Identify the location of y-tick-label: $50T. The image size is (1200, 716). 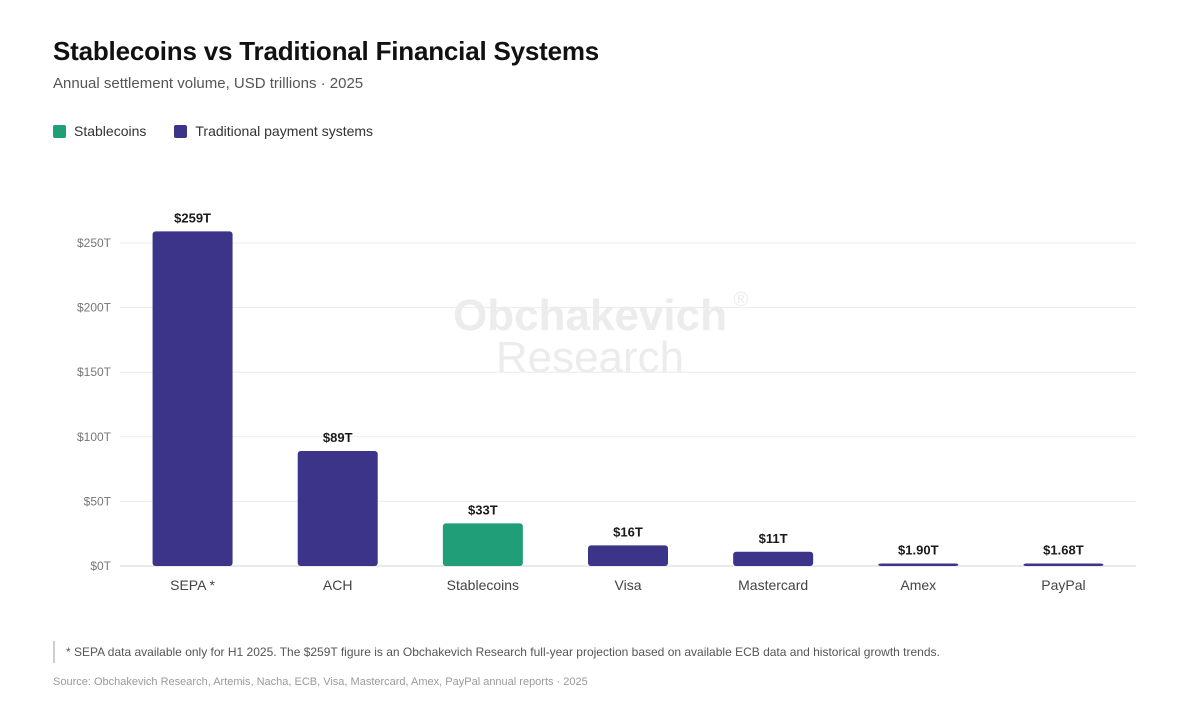
(98, 501).